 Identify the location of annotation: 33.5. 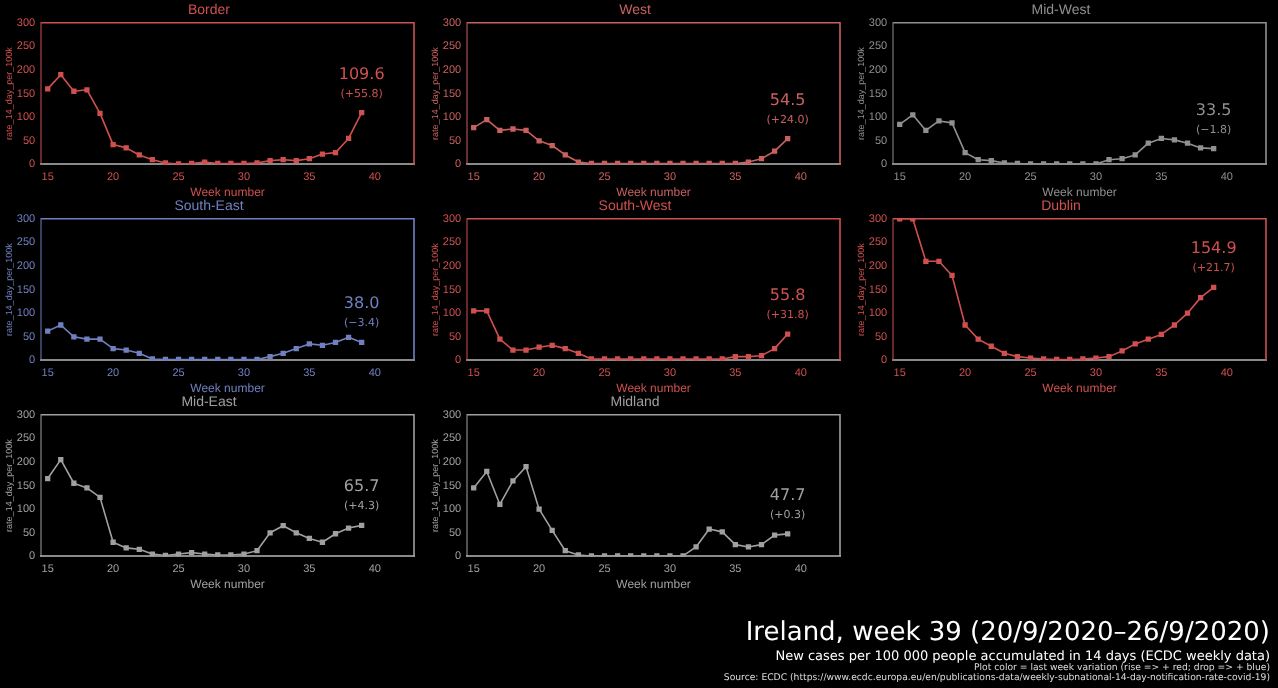
(1213, 109).